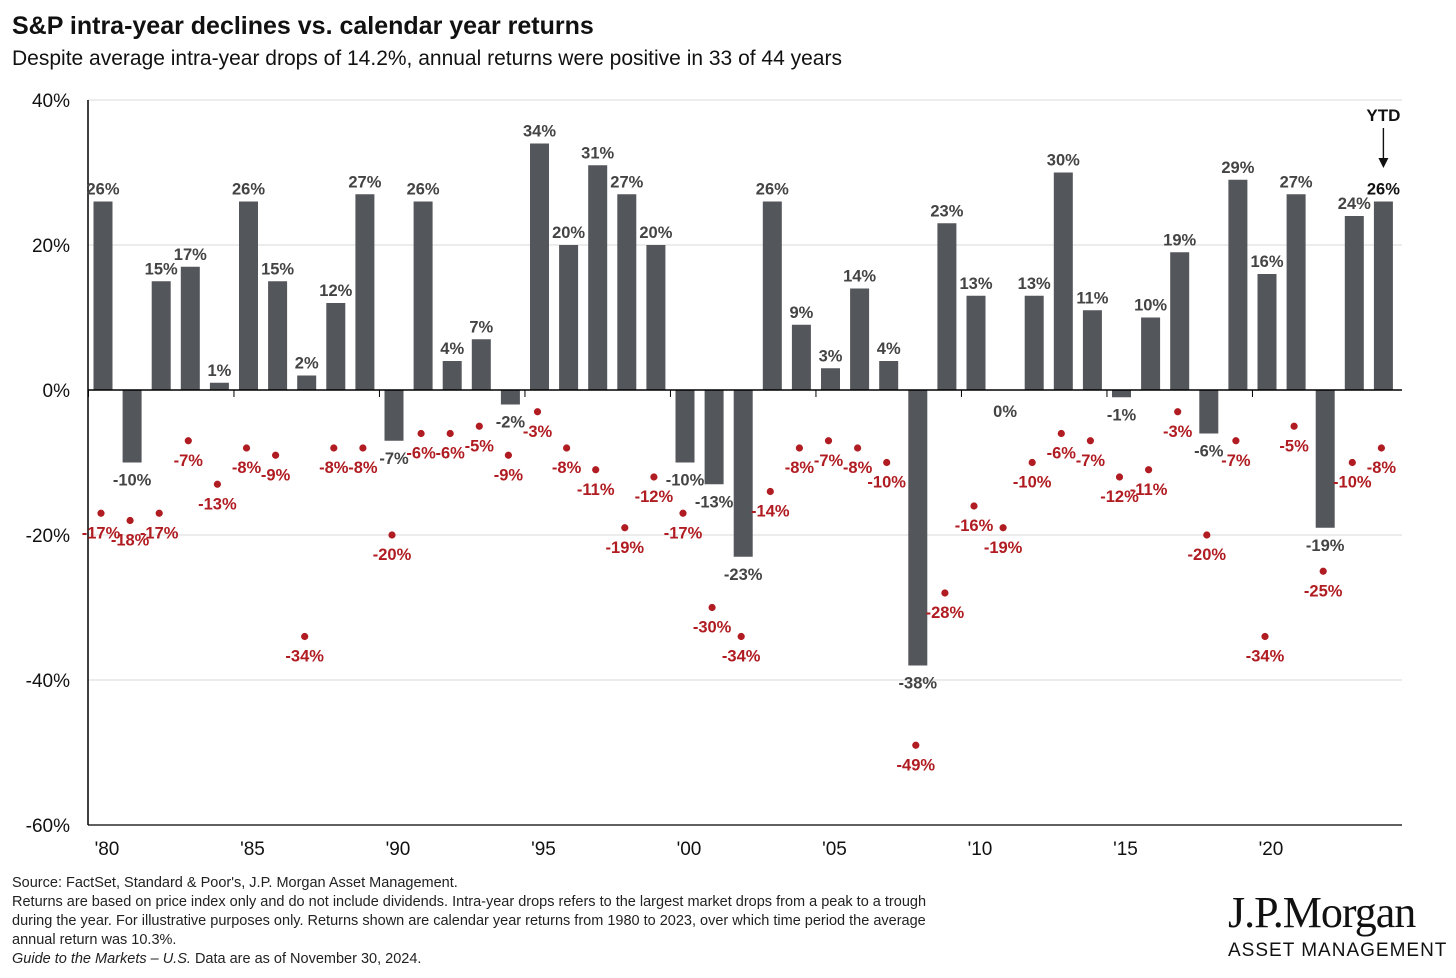 Image resolution: width=1456 pixels, height=978 pixels. I want to click on bar-label-2015: -1%, so click(1122, 415).